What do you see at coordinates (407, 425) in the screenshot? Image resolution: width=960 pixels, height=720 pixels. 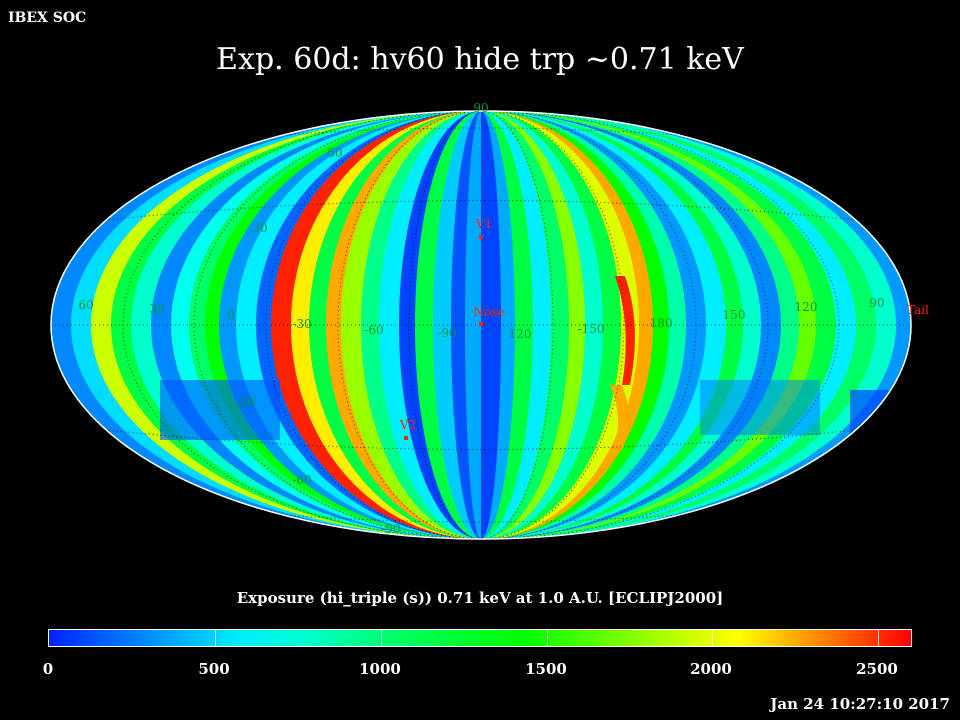 I see `marker-v2-label: V2` at bounding box center [407, 425].